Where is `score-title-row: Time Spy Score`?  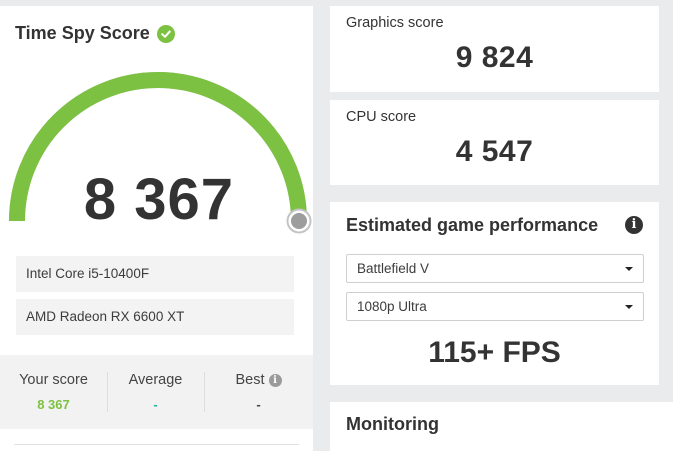 score-title-row: Time Spy Score is located at coordinates (95, 33).